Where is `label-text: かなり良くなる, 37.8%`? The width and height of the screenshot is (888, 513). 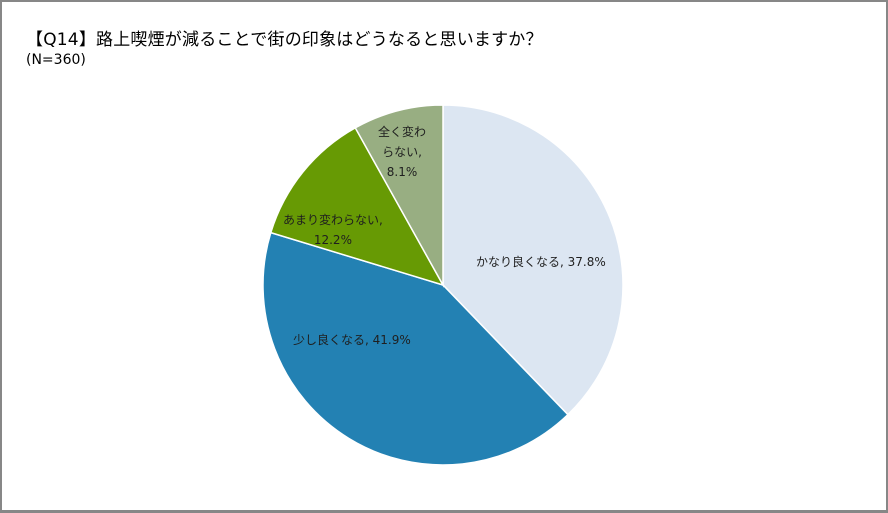
label-text: かなり良くなる, 37.8% is located at coordinates (541, 262).